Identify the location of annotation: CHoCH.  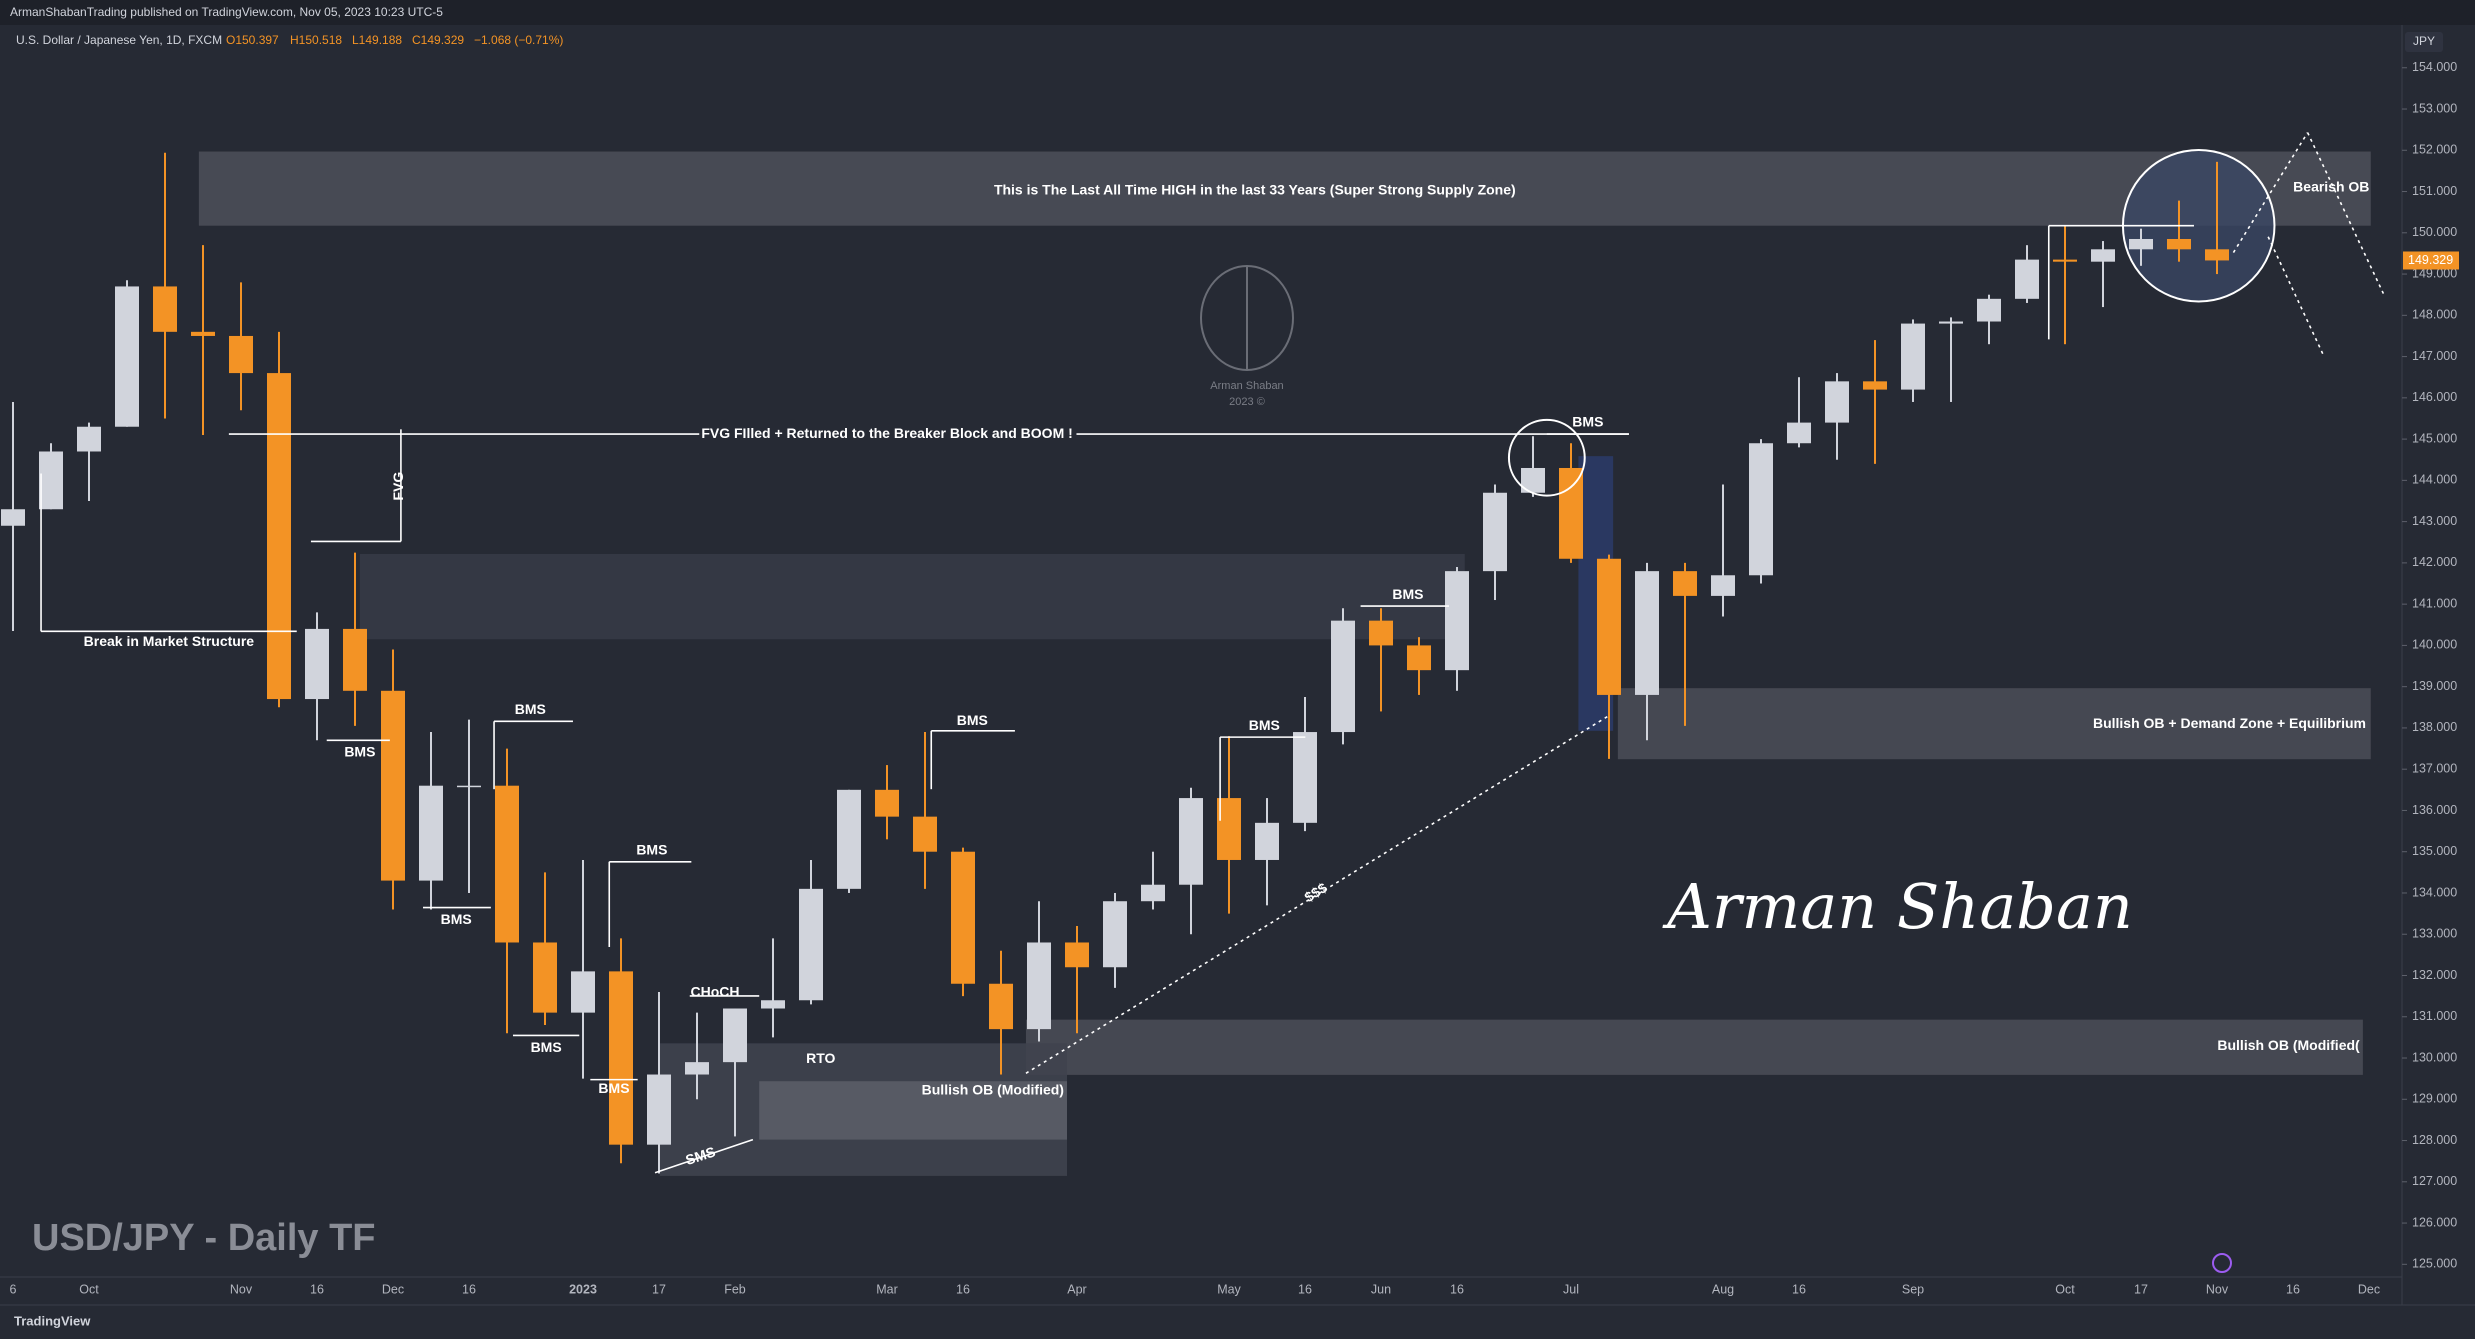
(715, 992).